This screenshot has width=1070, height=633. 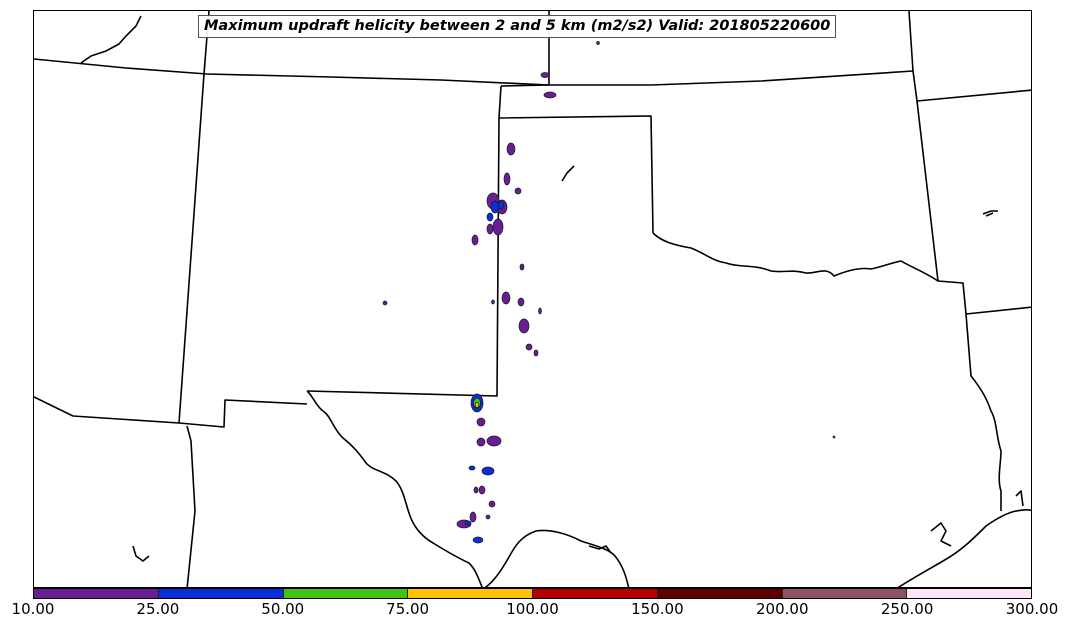 What do you see at coordinates (1032, 609) in the screenshot?
I see `colorbar-tick-label: 300.00` at bounding box center [1032, 609].